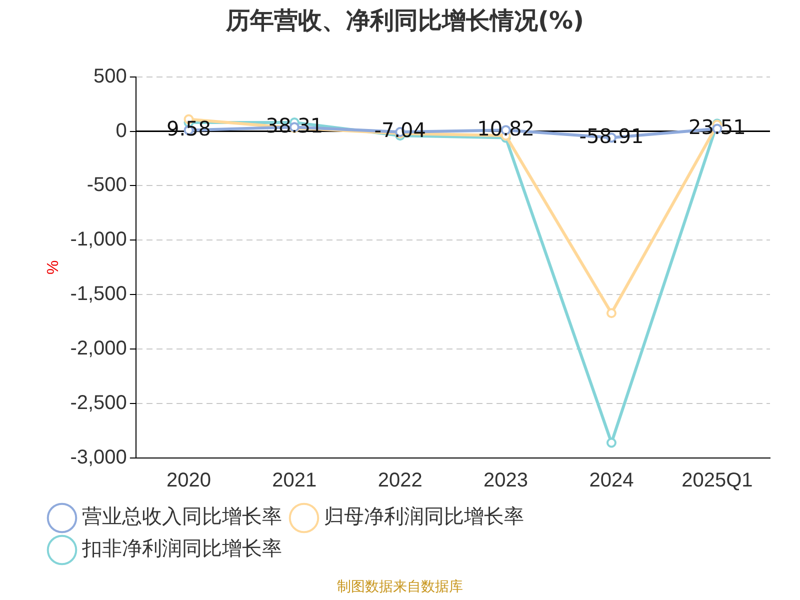 This screenshot has height=600, width=800. What do you see at coordinates (121, 131) in the screenshot?
I see `y-tick-label: 0` at bounding box center [121, 131].